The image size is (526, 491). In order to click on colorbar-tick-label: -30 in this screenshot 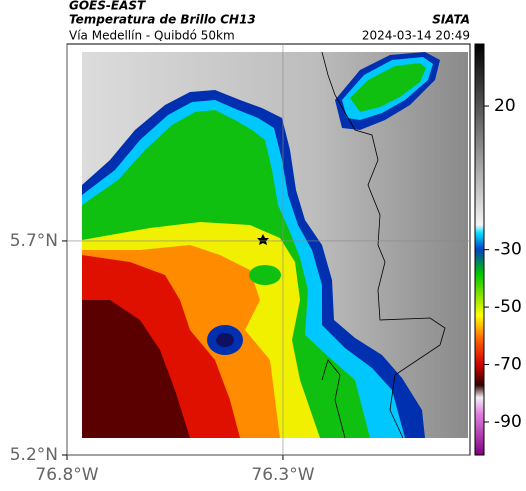, I will do `click(508, 250)`.